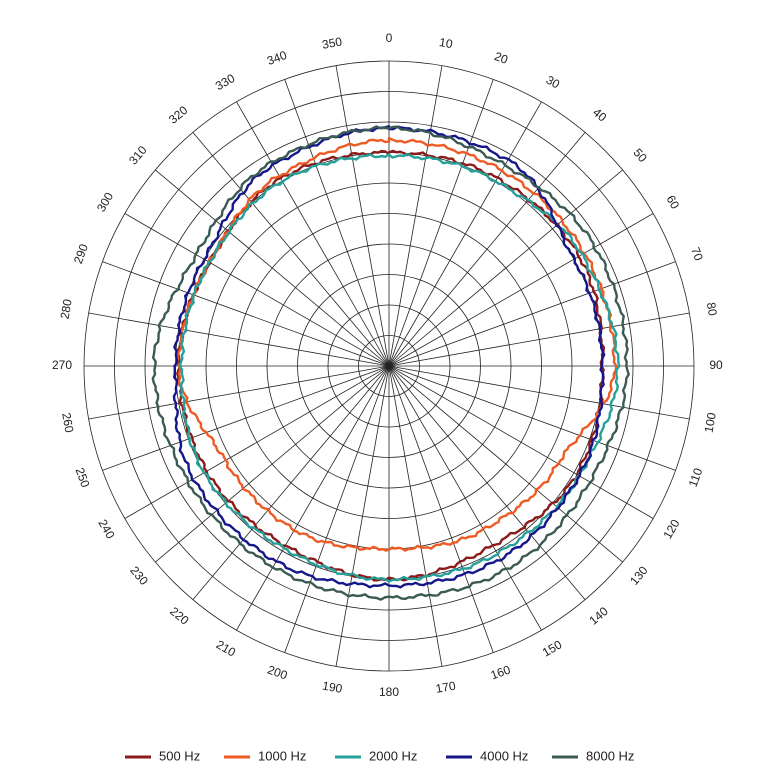 The image size is (779, 779). I want to click on angle-tick-label: 300, so click(105, 202).